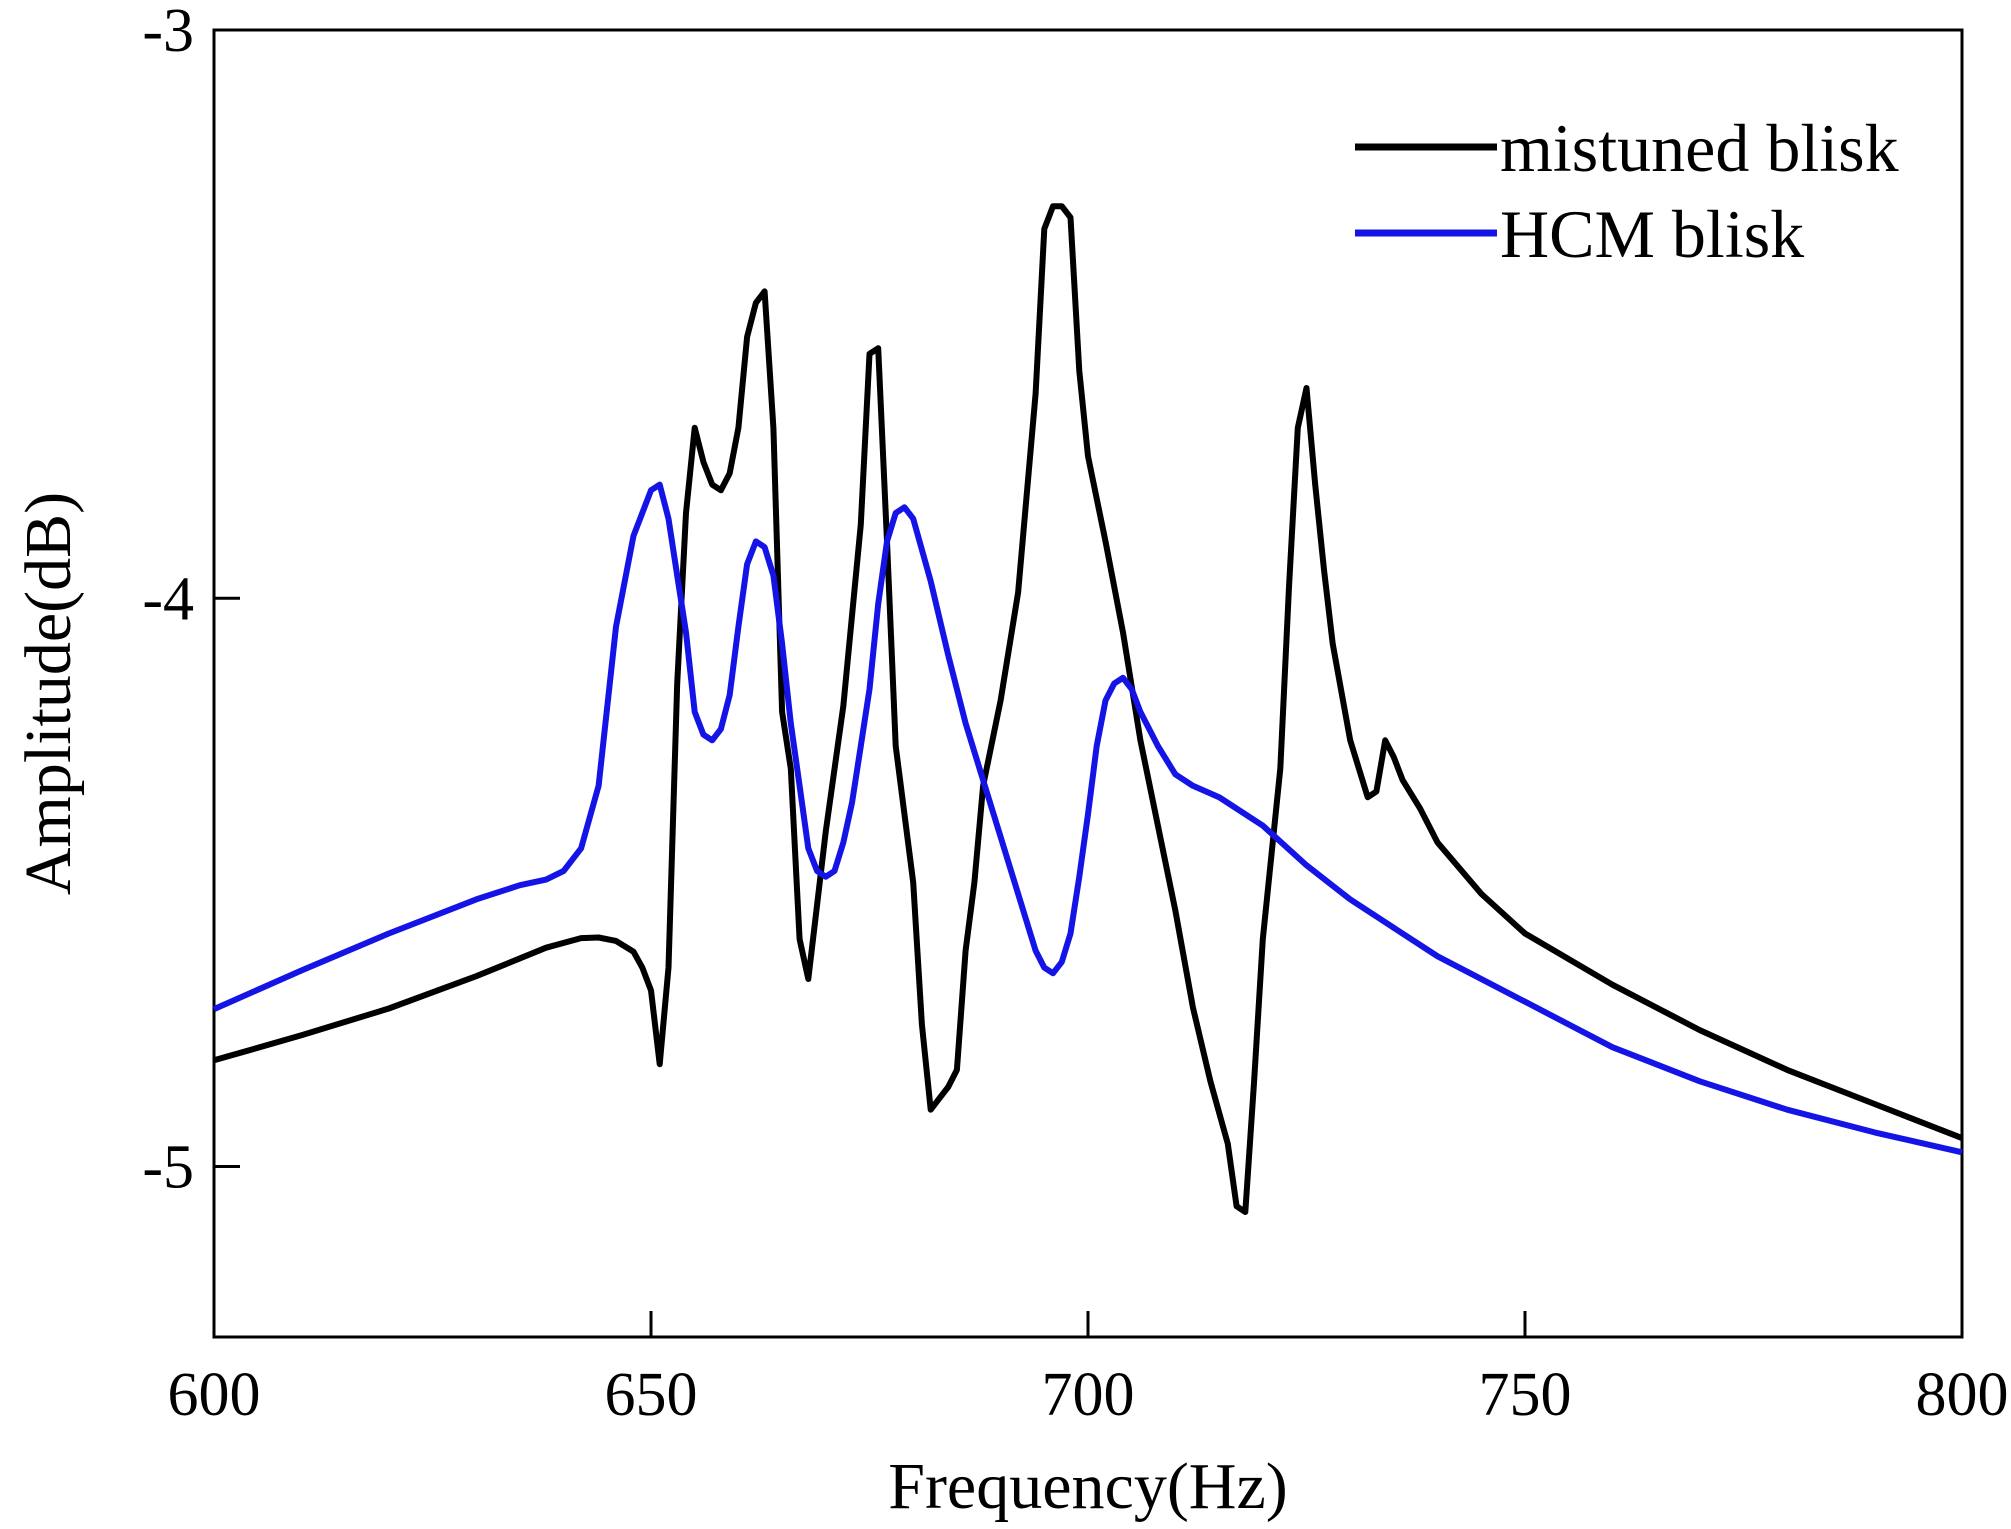 The height and width of the screenshot is (1529, 2011). What do you see at coordinates (1699, 148) in the screenshot?
I see `legend-label-mistuned-blisk: mistuned blisk` at bounding box center [1699, 148].